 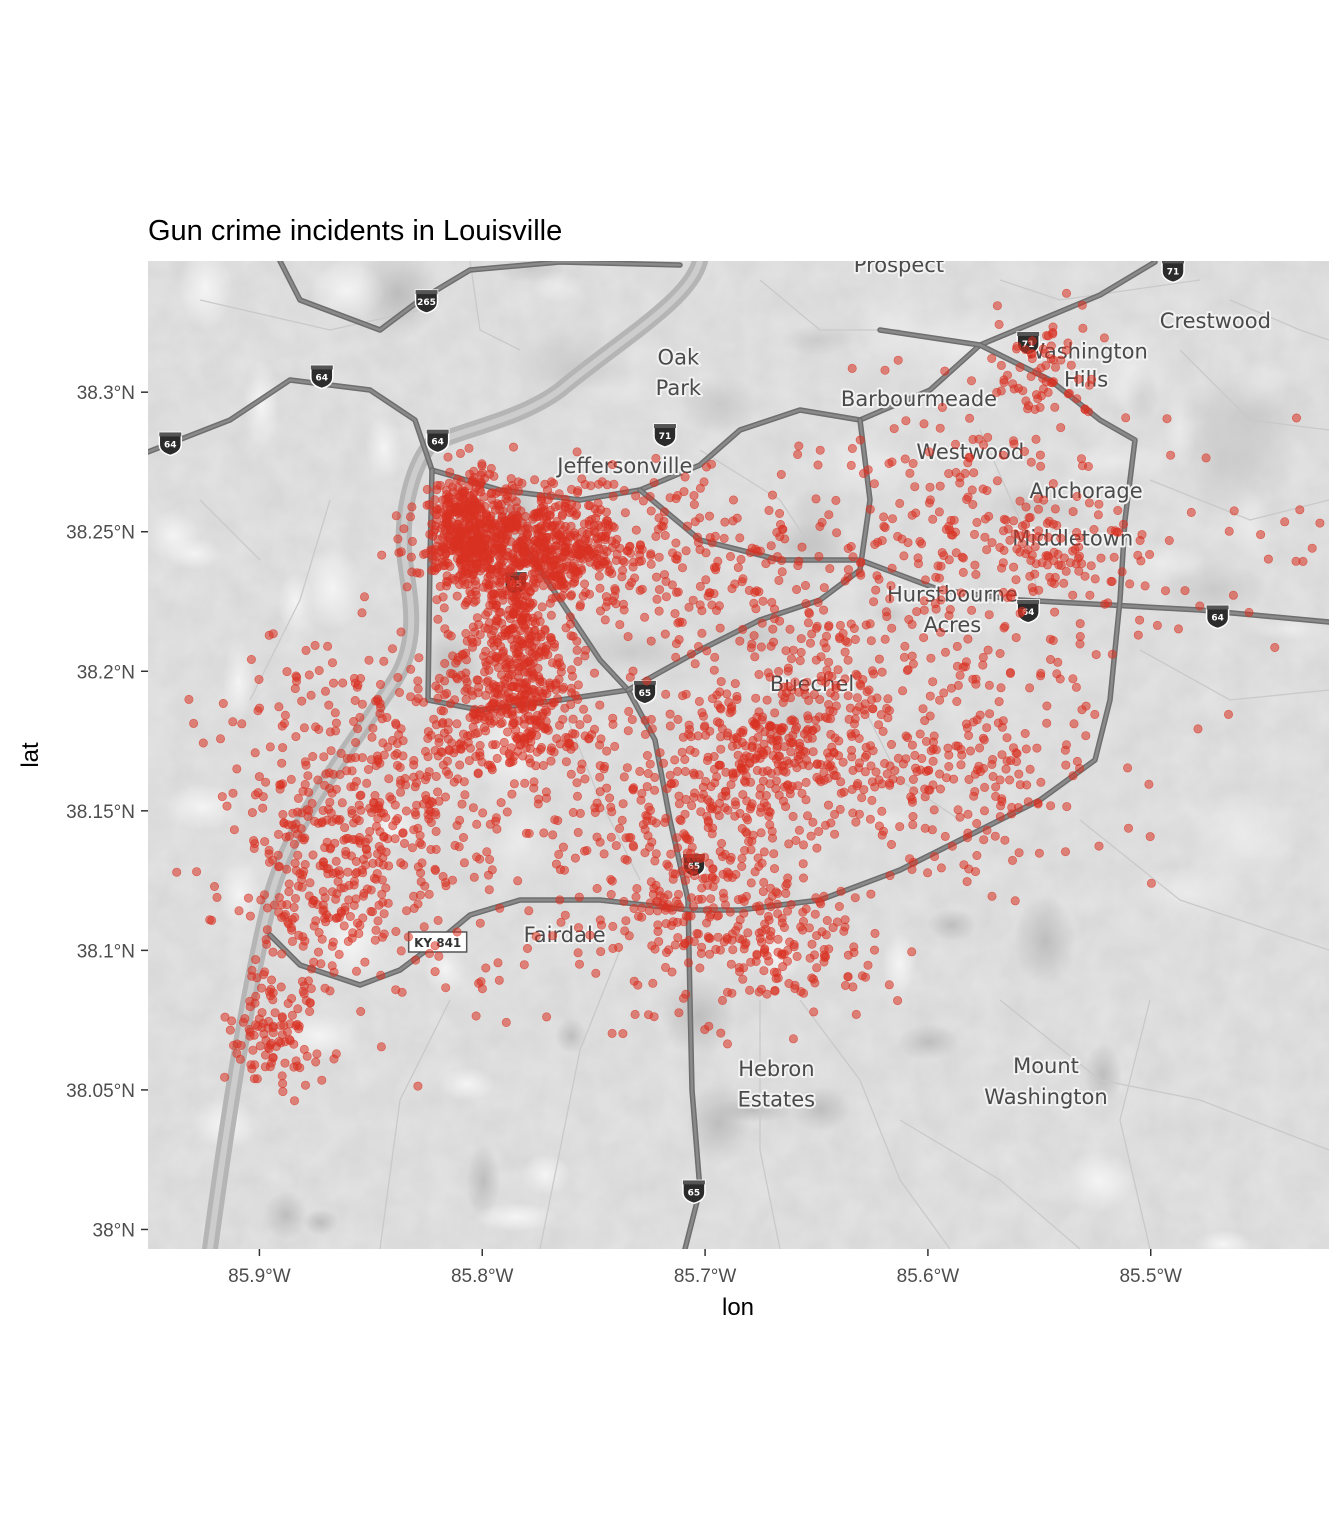 What do you see at coordinates (100, 533) in the screenshot?
I see `y-tick-label: 38.25°N` at bounding box center [100, 533].